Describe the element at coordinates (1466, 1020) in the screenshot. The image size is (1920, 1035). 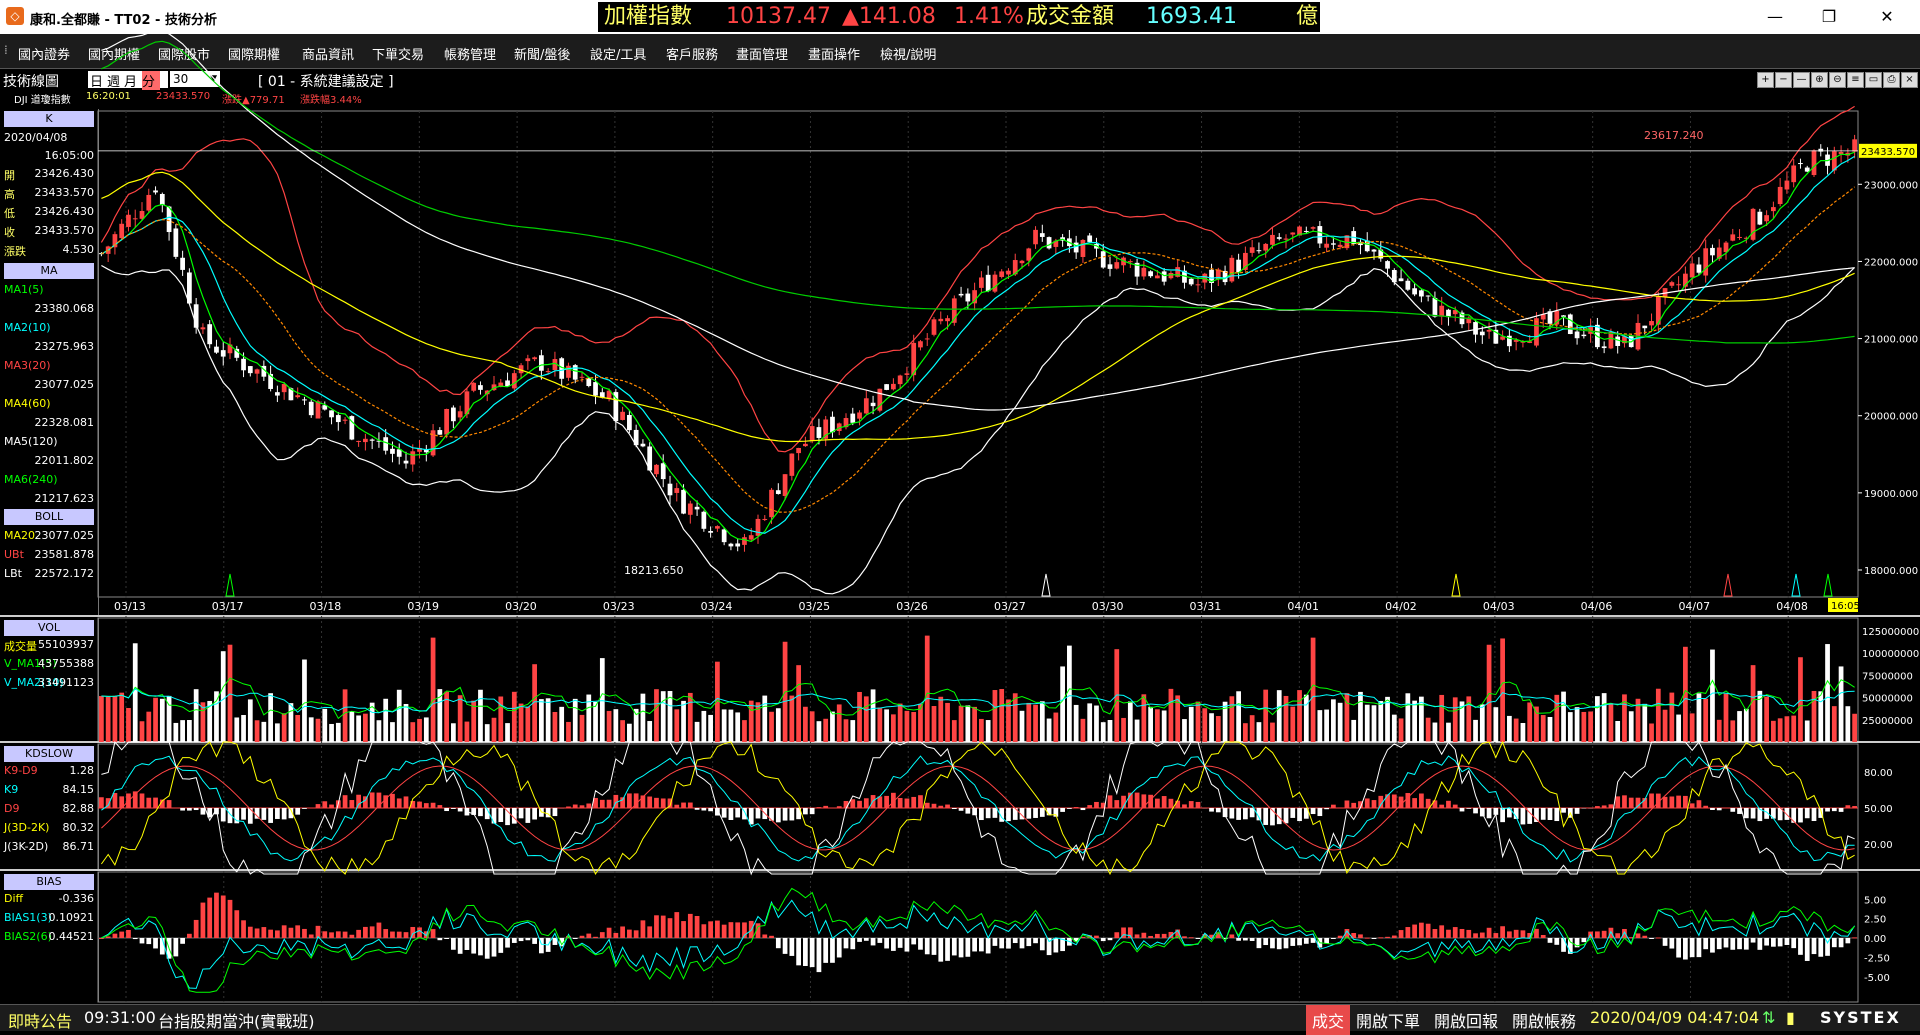
I see `open-report-button: 開啟回報` at that location.